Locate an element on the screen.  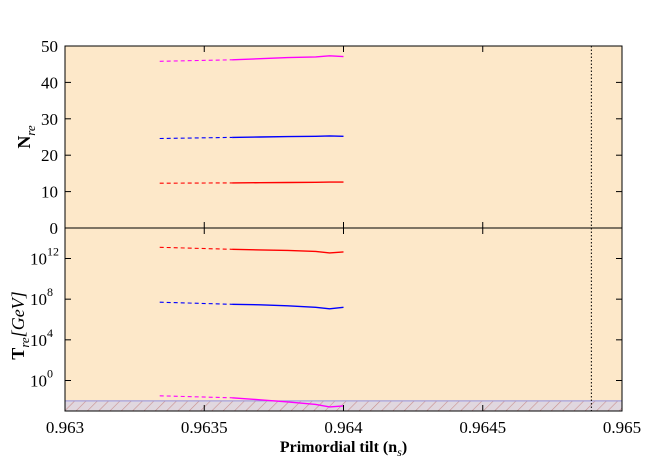
top-ytick-label: 10 is located at coordinates (49, 192).